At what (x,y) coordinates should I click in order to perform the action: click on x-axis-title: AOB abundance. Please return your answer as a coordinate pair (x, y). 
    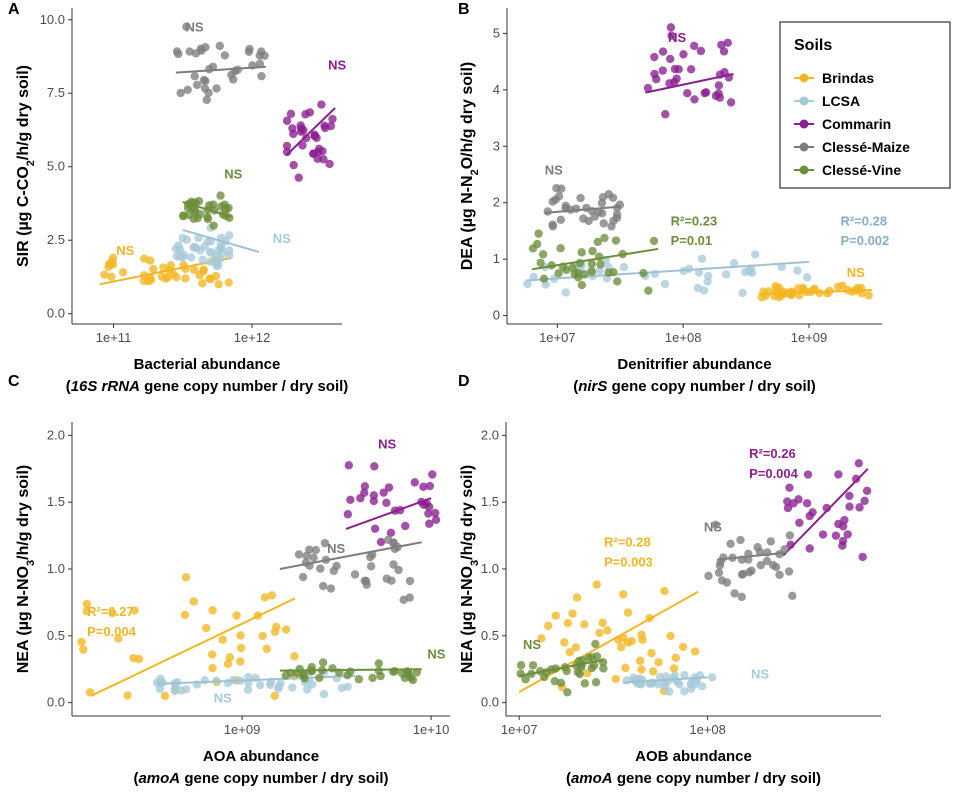
    Looking at the image, I should click on (693, 756).